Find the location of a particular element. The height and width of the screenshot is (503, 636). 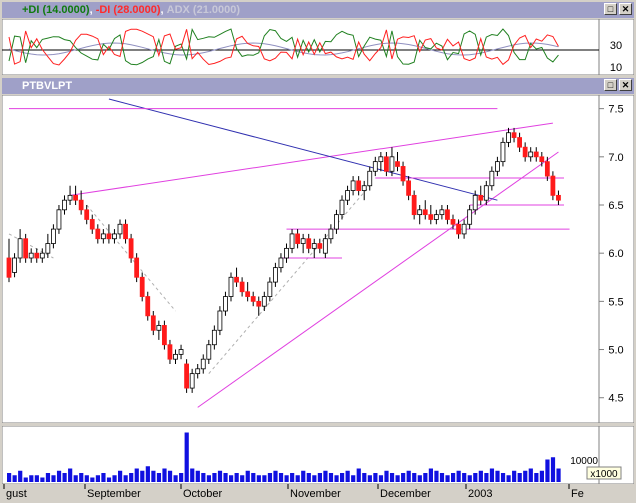

trendline-falling-blue is located at coordinates (303, 149).